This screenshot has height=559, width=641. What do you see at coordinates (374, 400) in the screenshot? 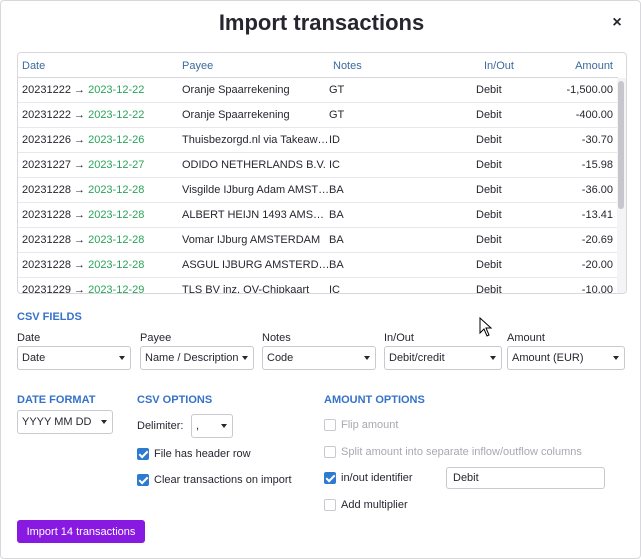
I see `amount-options-title: AMOUNT OPTIONS` at bounding box center [374, 400].